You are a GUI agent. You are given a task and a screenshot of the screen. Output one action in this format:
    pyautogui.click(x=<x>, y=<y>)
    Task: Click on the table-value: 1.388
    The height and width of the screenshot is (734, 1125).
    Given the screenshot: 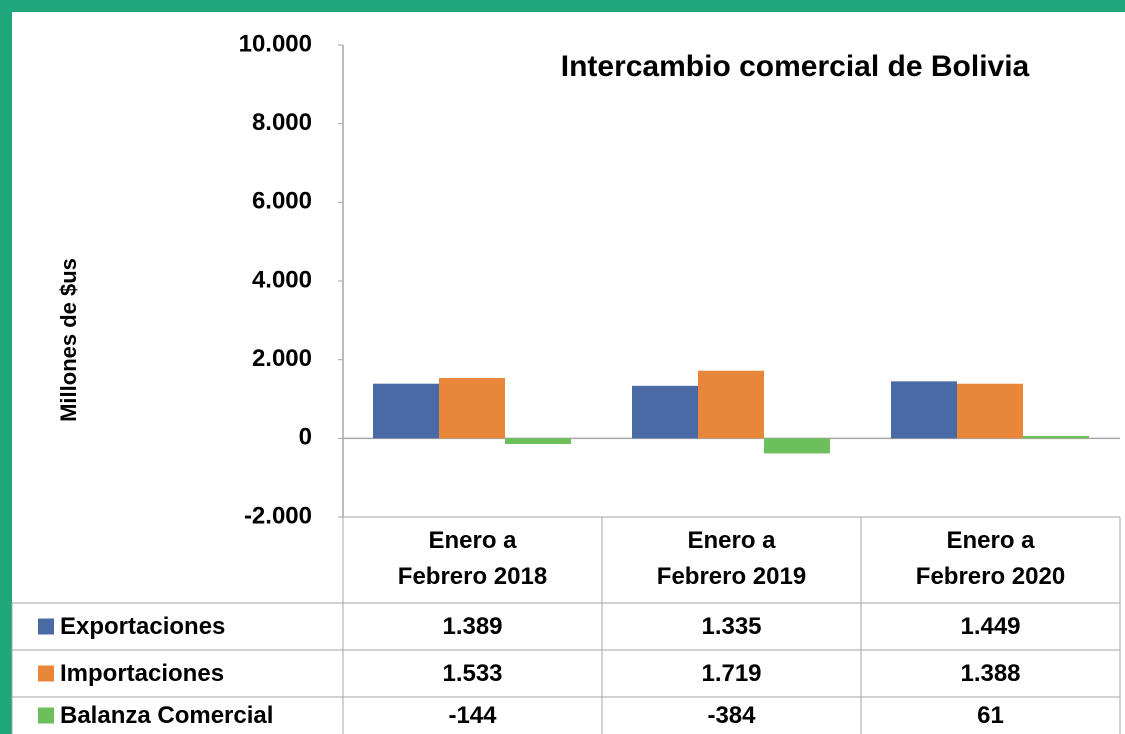 What is the action you would take?
    pyautogui.click(x=990, y=673)
    